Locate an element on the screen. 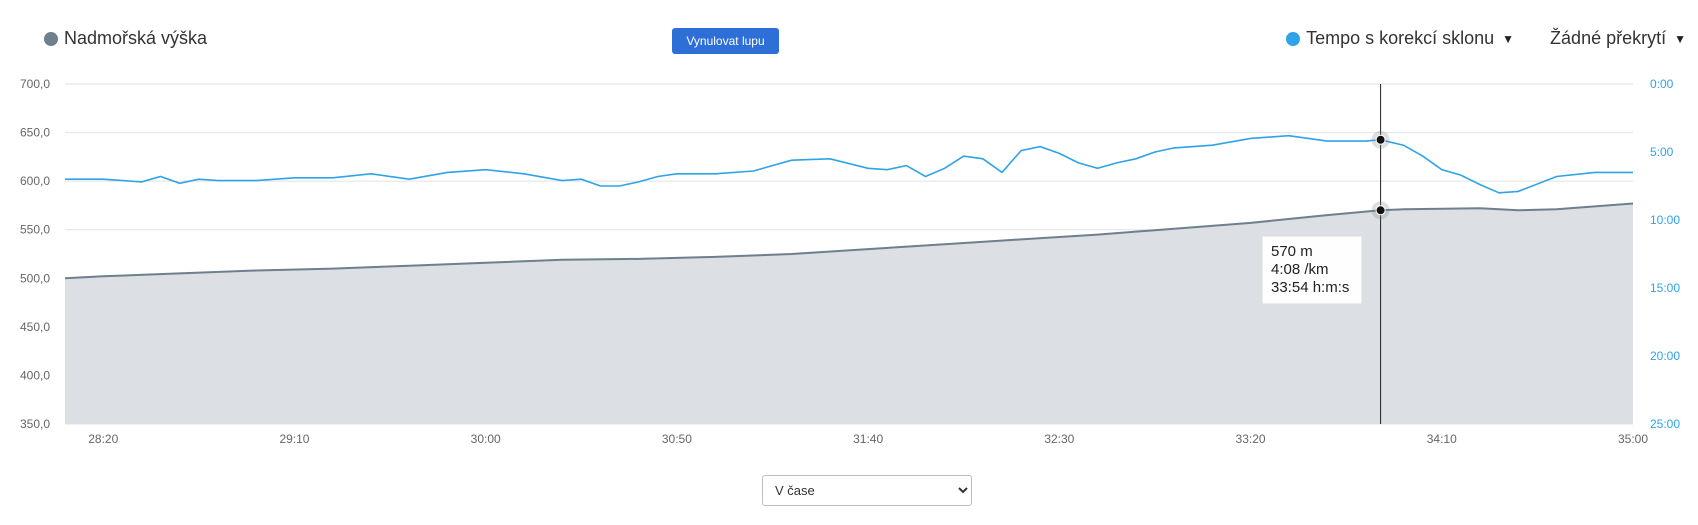 This screenshot has height=525, width=1698. y-left-tick-label: 600,0 is located at coordinates (35, 181).